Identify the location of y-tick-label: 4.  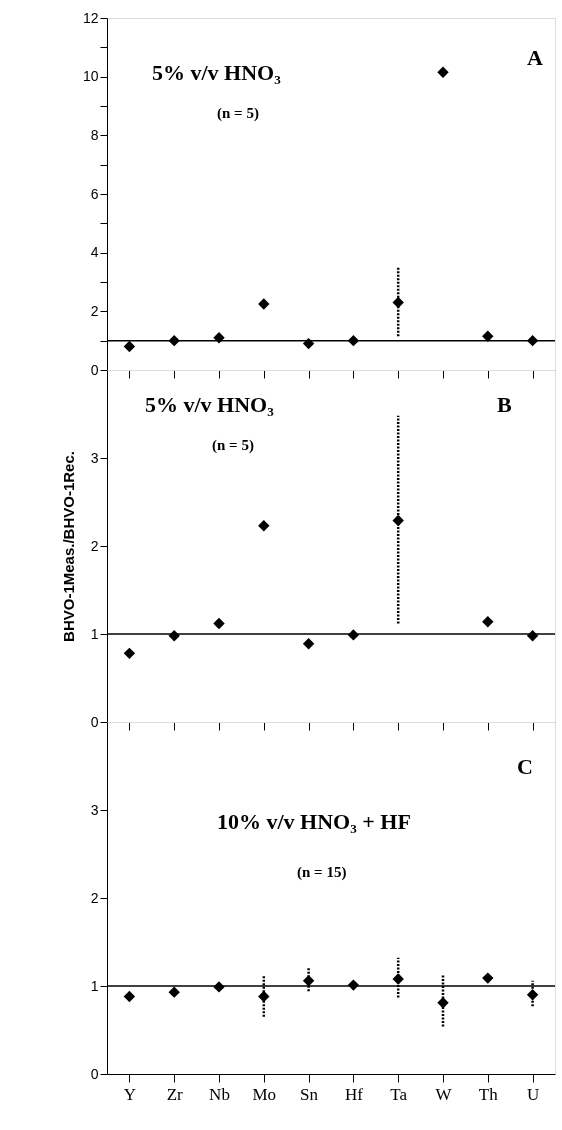
(94, 252).